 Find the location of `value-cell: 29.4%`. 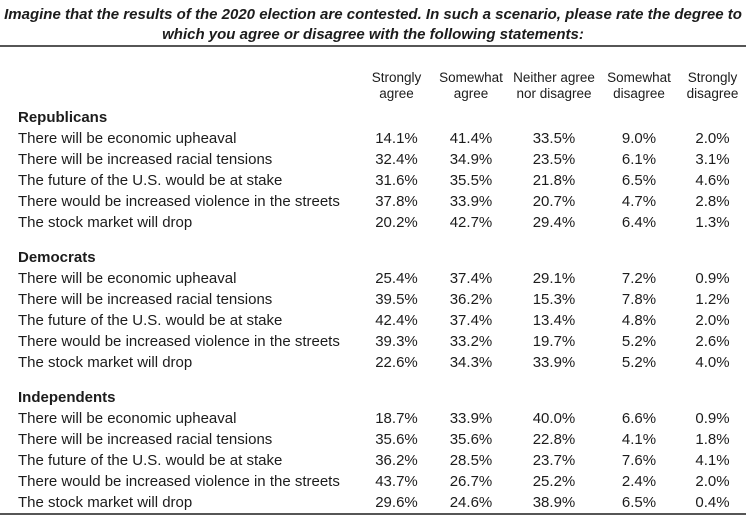

value-cell: 29.4% is located at coordinates (554, 222).